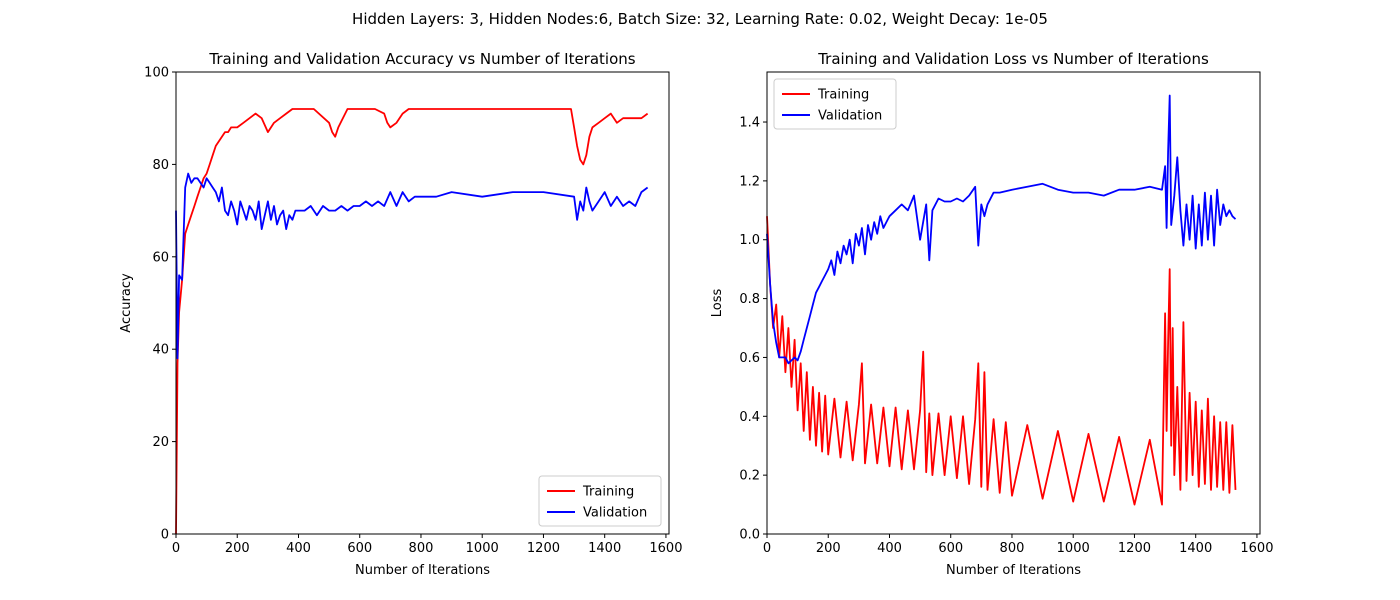 The height and width of the screenshot is (600, 1400). Describe the element at coordinates (749, 417) in the screenshot. I see `y-tick-label: 0.4` at that location.